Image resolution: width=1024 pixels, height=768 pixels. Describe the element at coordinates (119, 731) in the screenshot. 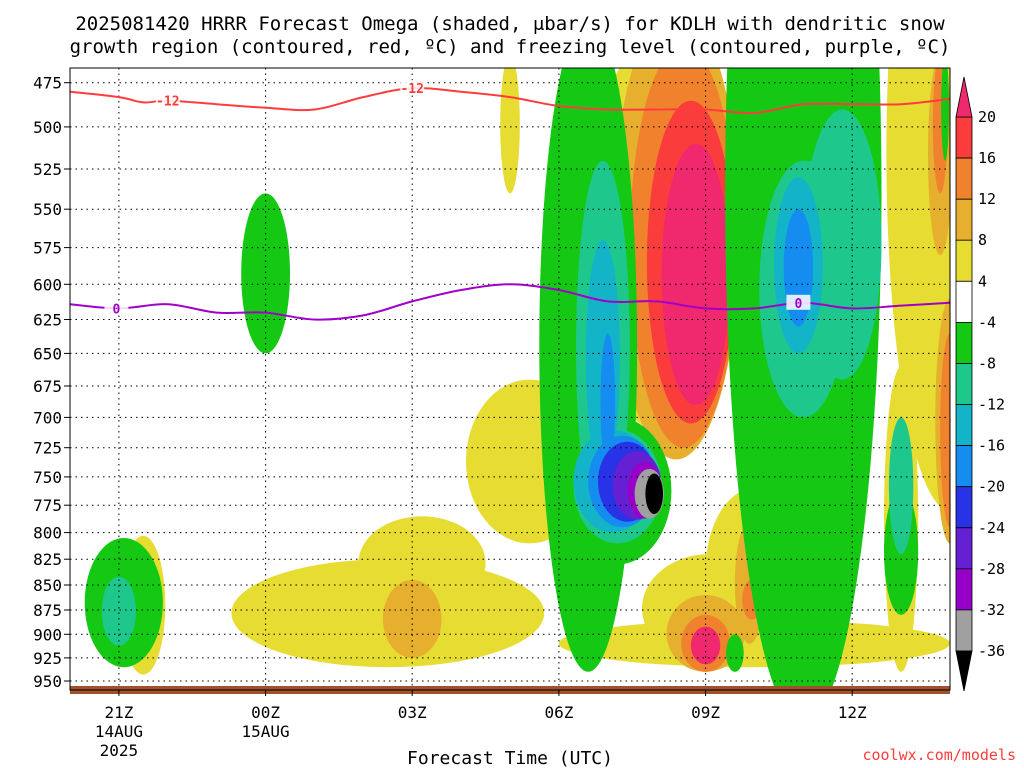

I see `x-tick-label: 14AUG` at that location.